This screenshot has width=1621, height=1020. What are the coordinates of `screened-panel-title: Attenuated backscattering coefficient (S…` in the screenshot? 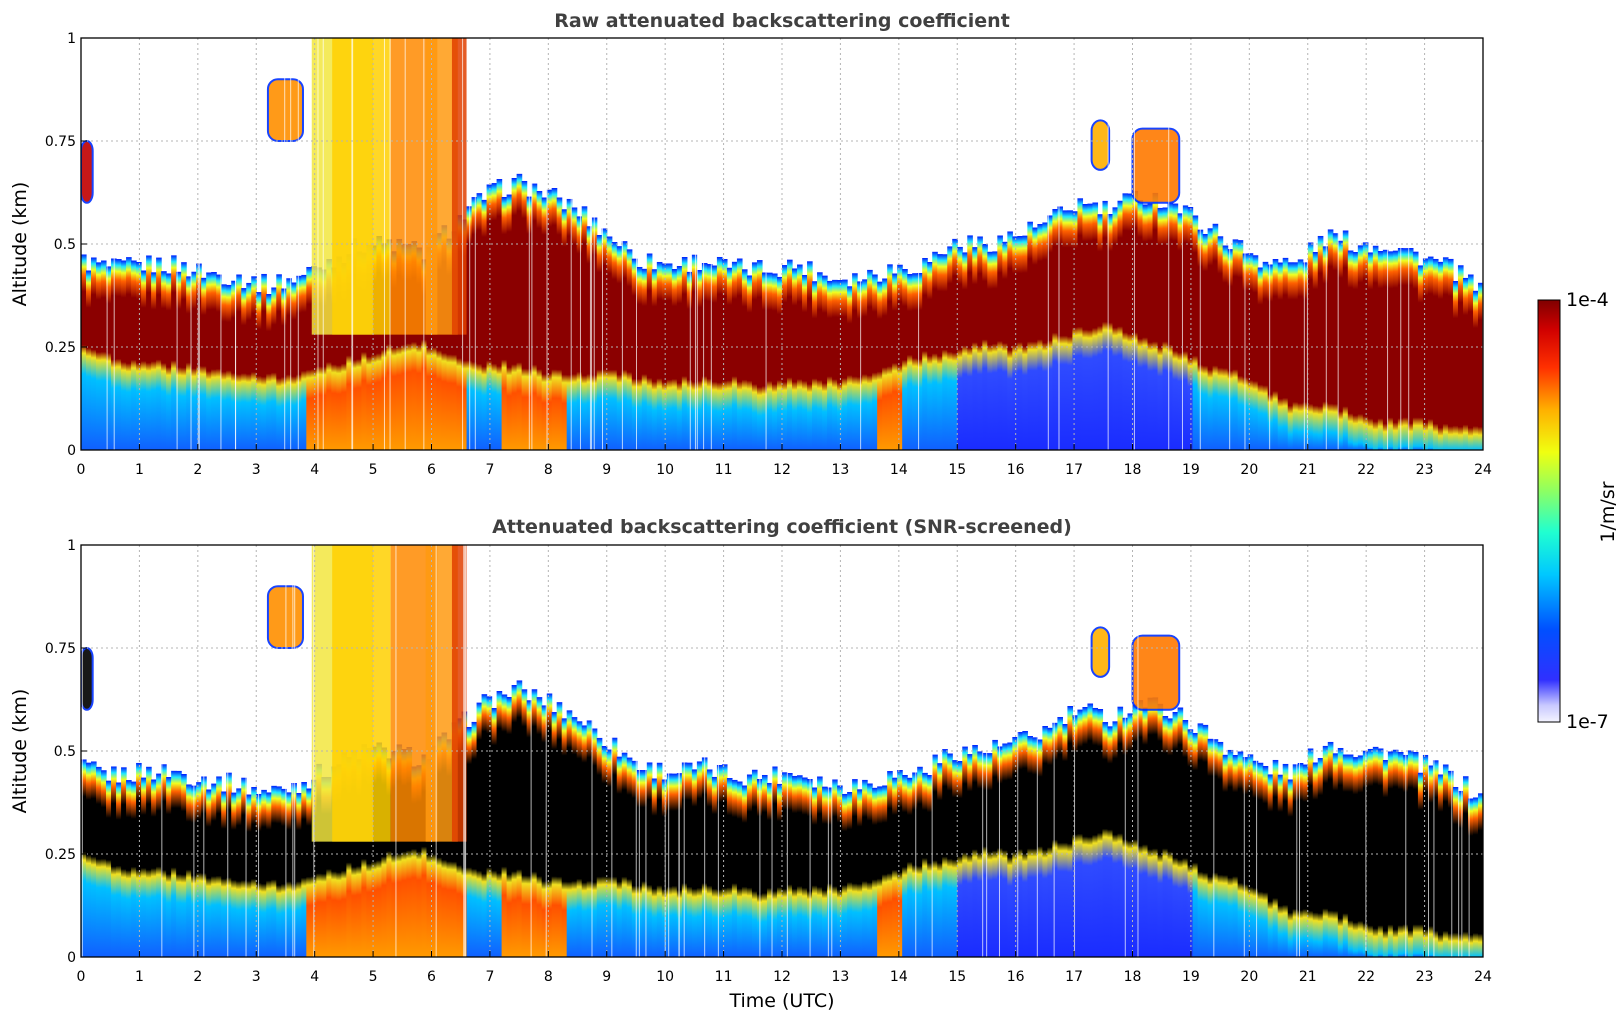 It's located at (782, 527).